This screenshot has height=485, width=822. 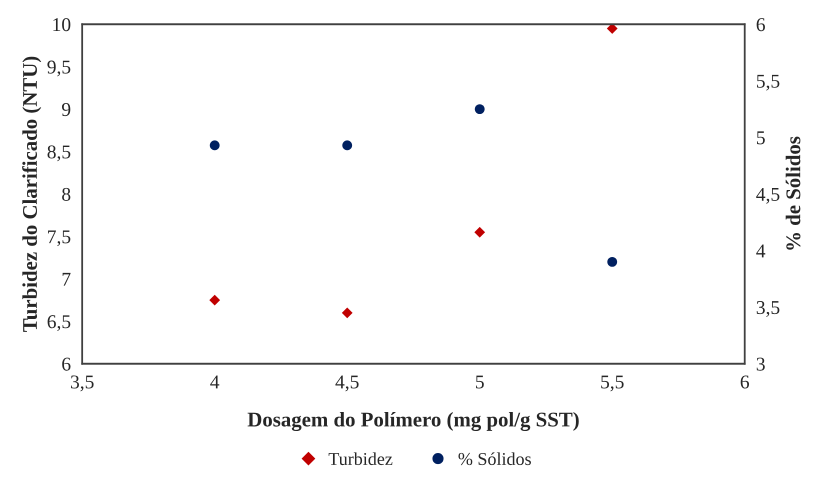 What do you see at coordinates (58, 68) in the screenshot?
I see `y-tick-label: 9,5` at bounding box center [58, 68].